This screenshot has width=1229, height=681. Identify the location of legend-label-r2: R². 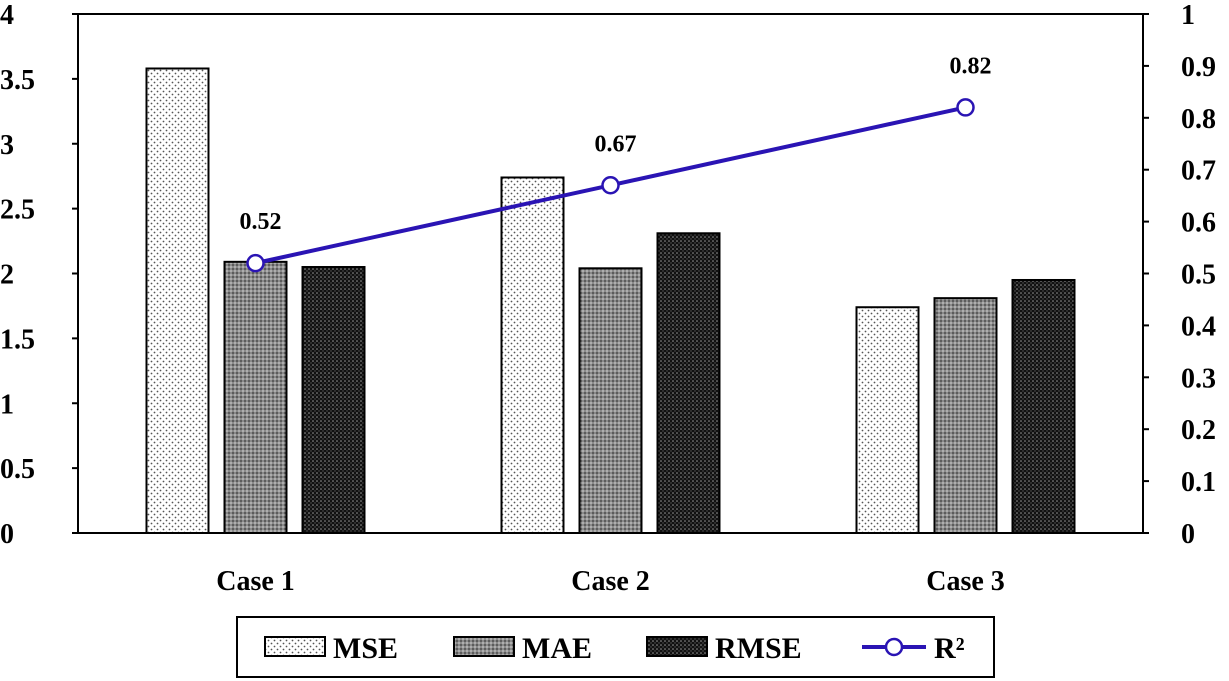
(949, 648).